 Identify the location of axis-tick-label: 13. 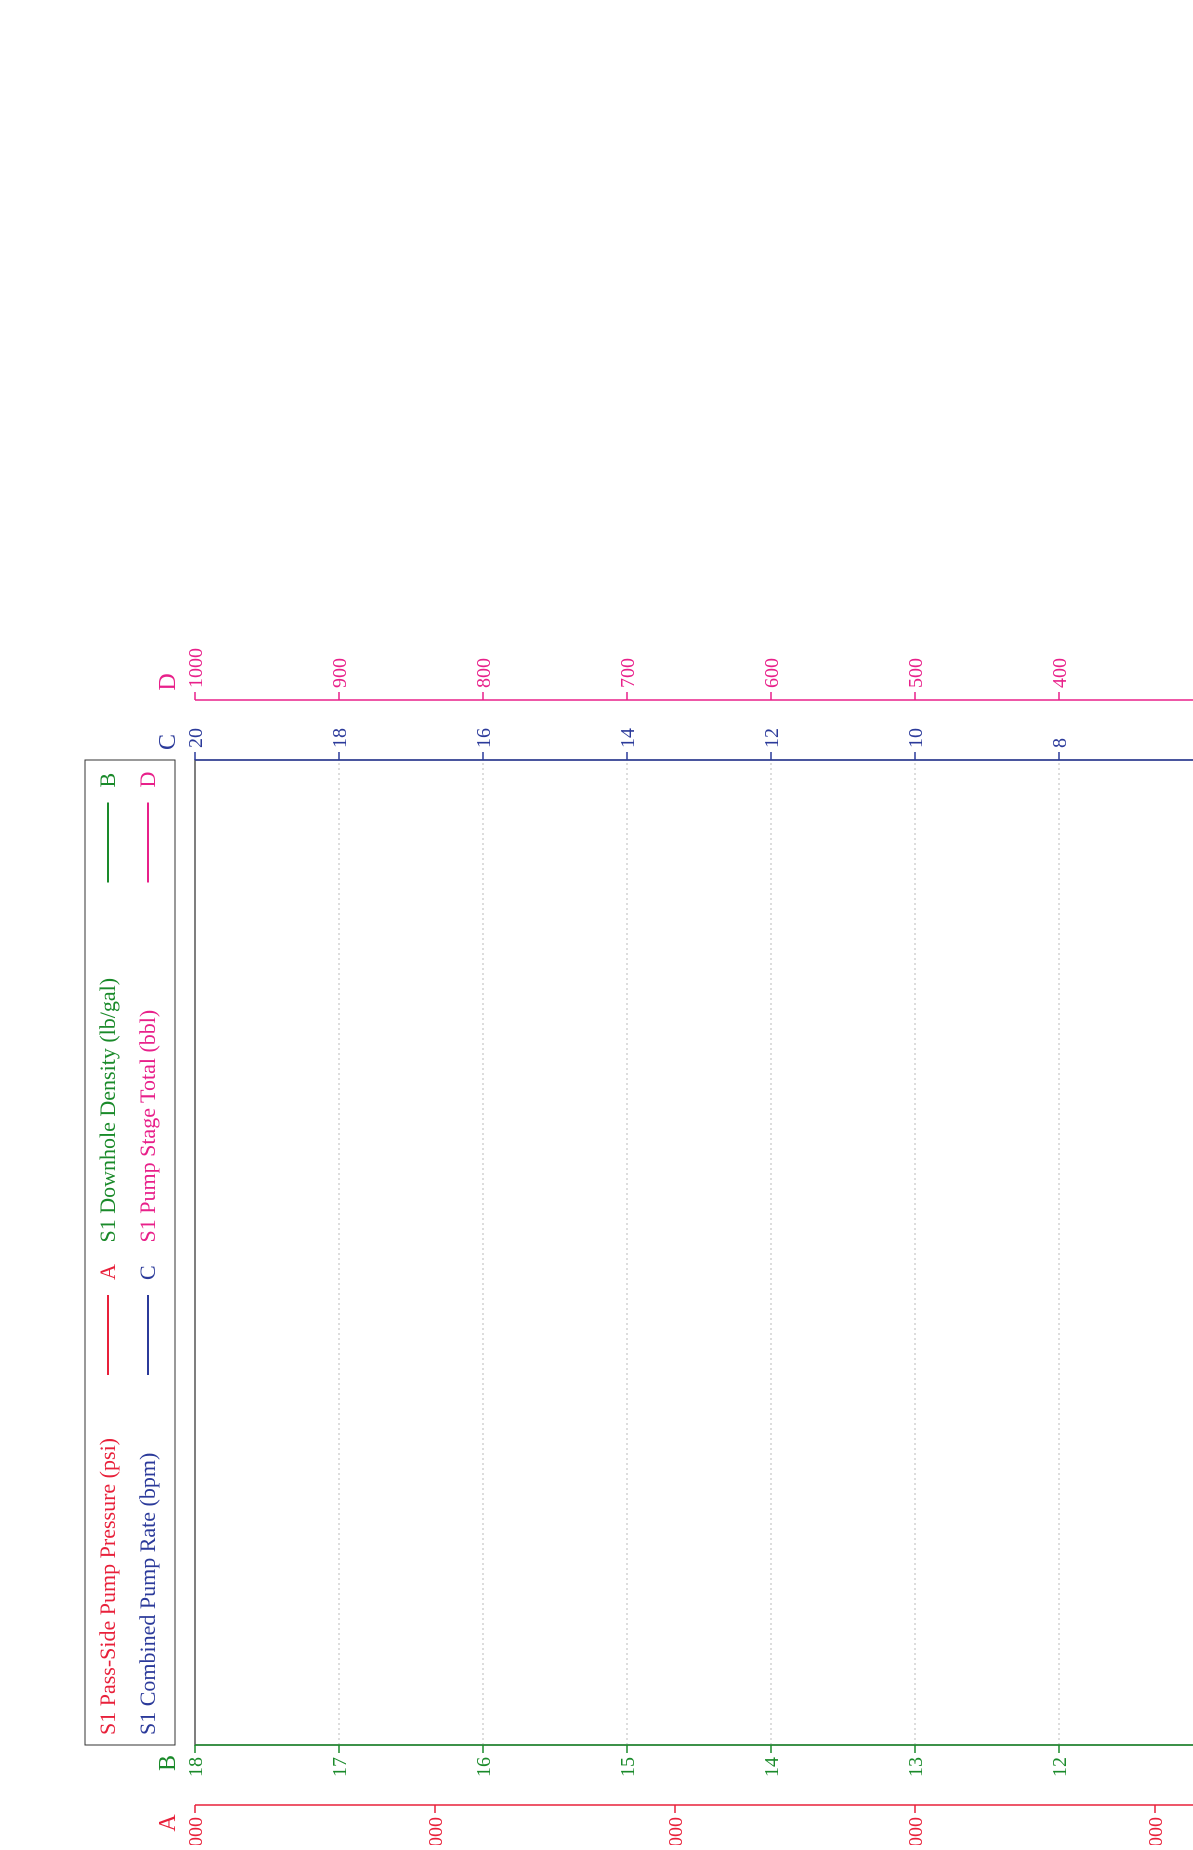
(916, 1767).